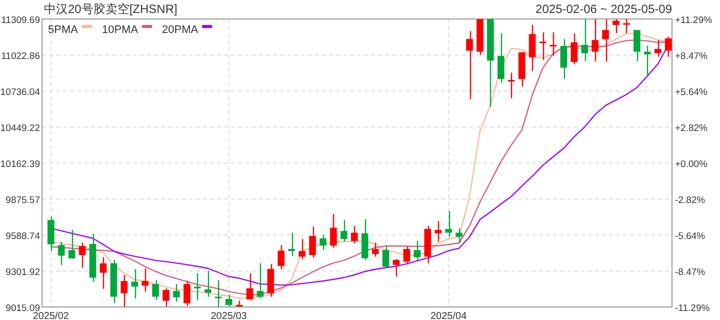 This screenshot has height=320, width=720. What do you see at coordinates (180, 30) in the screenshot?
I see `legend-label: 20PMA` at bounding box center [180, 30].